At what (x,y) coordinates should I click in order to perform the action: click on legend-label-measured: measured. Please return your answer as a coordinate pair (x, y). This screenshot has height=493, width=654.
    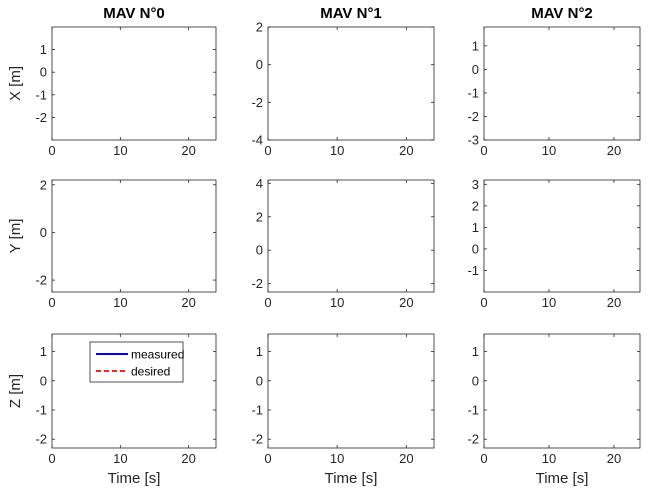
    Looking at the image, I should click on (157, 355).